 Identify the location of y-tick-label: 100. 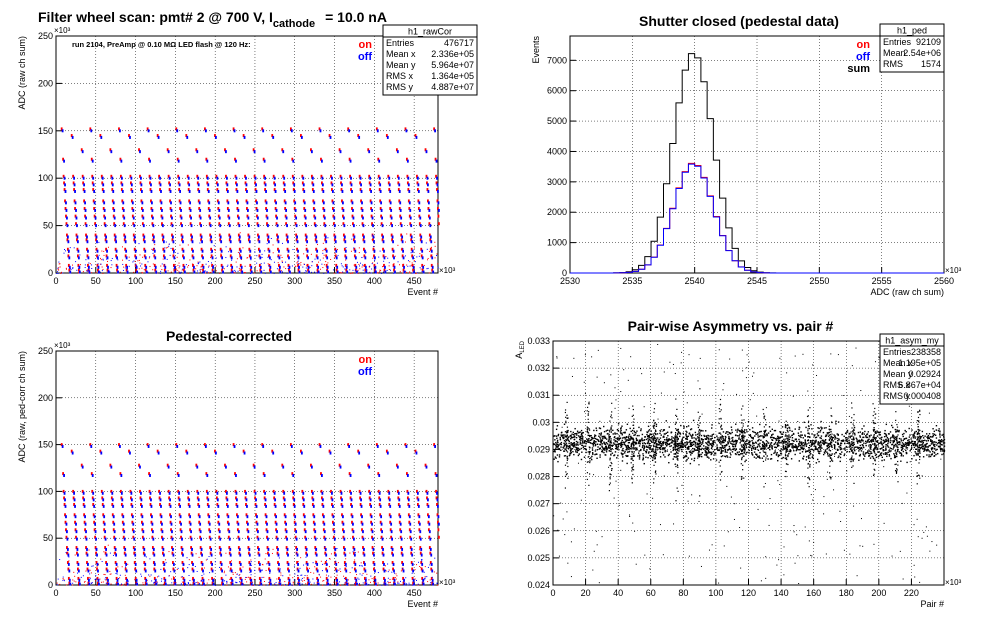
(45, 491).